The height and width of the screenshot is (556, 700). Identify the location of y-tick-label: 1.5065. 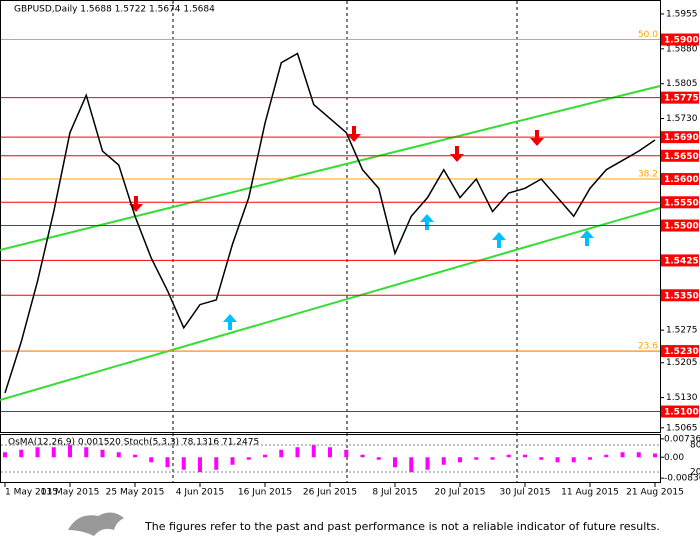
(682, 428).